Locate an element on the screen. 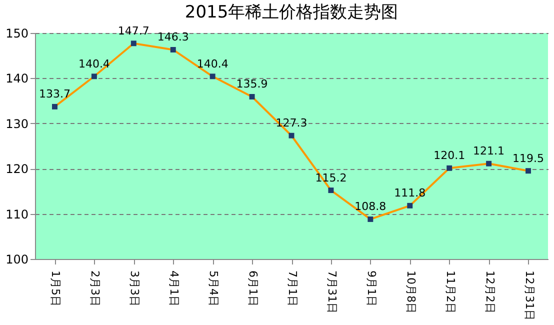  x-tick-label: 7月31日 is located at coordinates (331, 292).